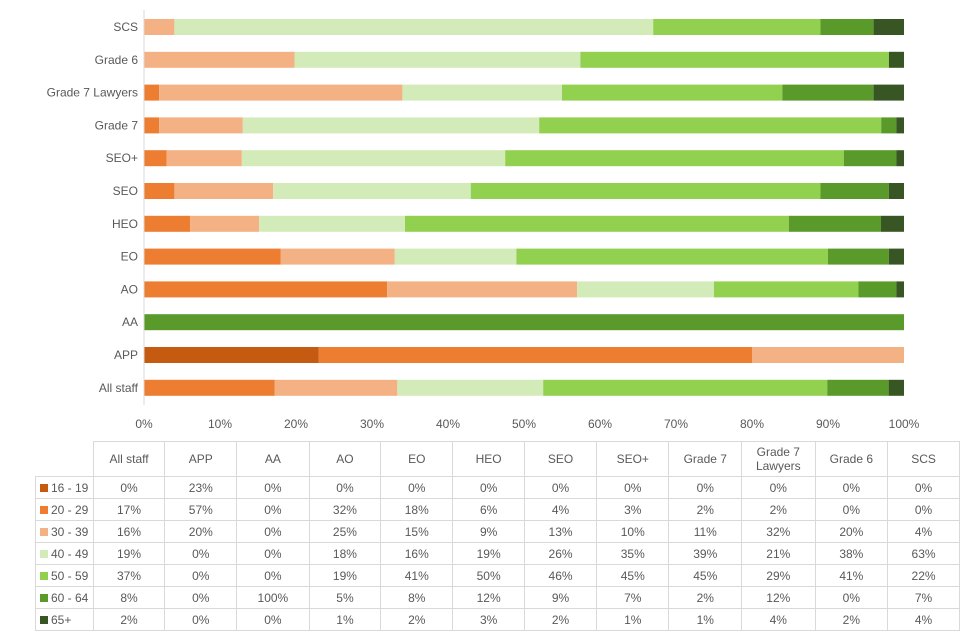  What do you see at coordinates (828, 424) in the screenshot?
I see `x-tick-label: 90%` at bounding box center [828, 424].